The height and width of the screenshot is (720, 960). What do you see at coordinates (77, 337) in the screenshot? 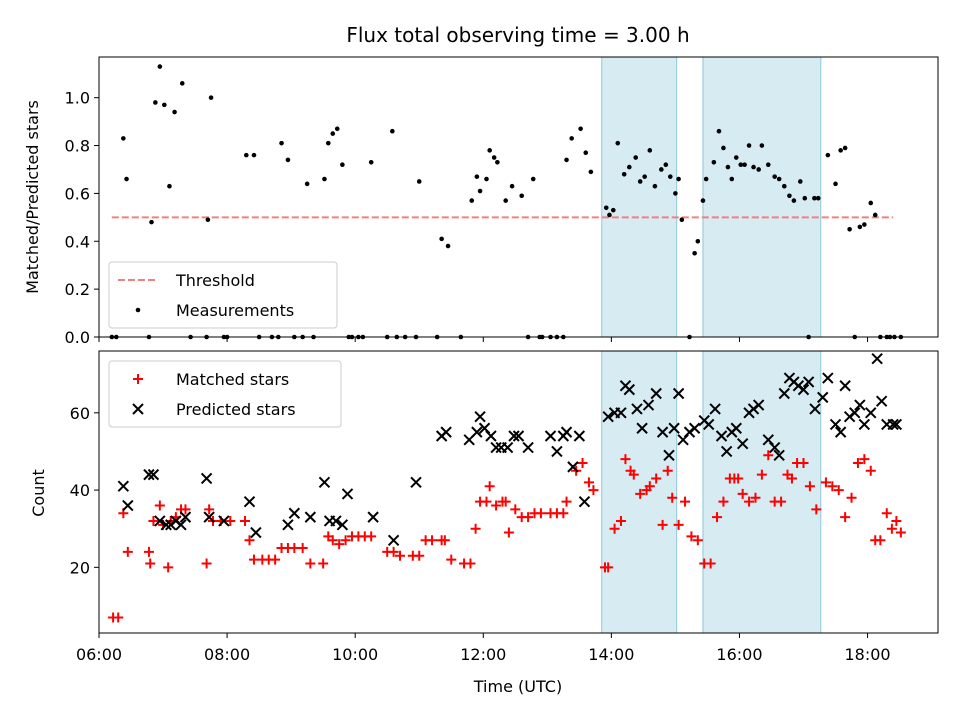
I see `y-tick-label: 0.0` at bounding box center [77, 337].